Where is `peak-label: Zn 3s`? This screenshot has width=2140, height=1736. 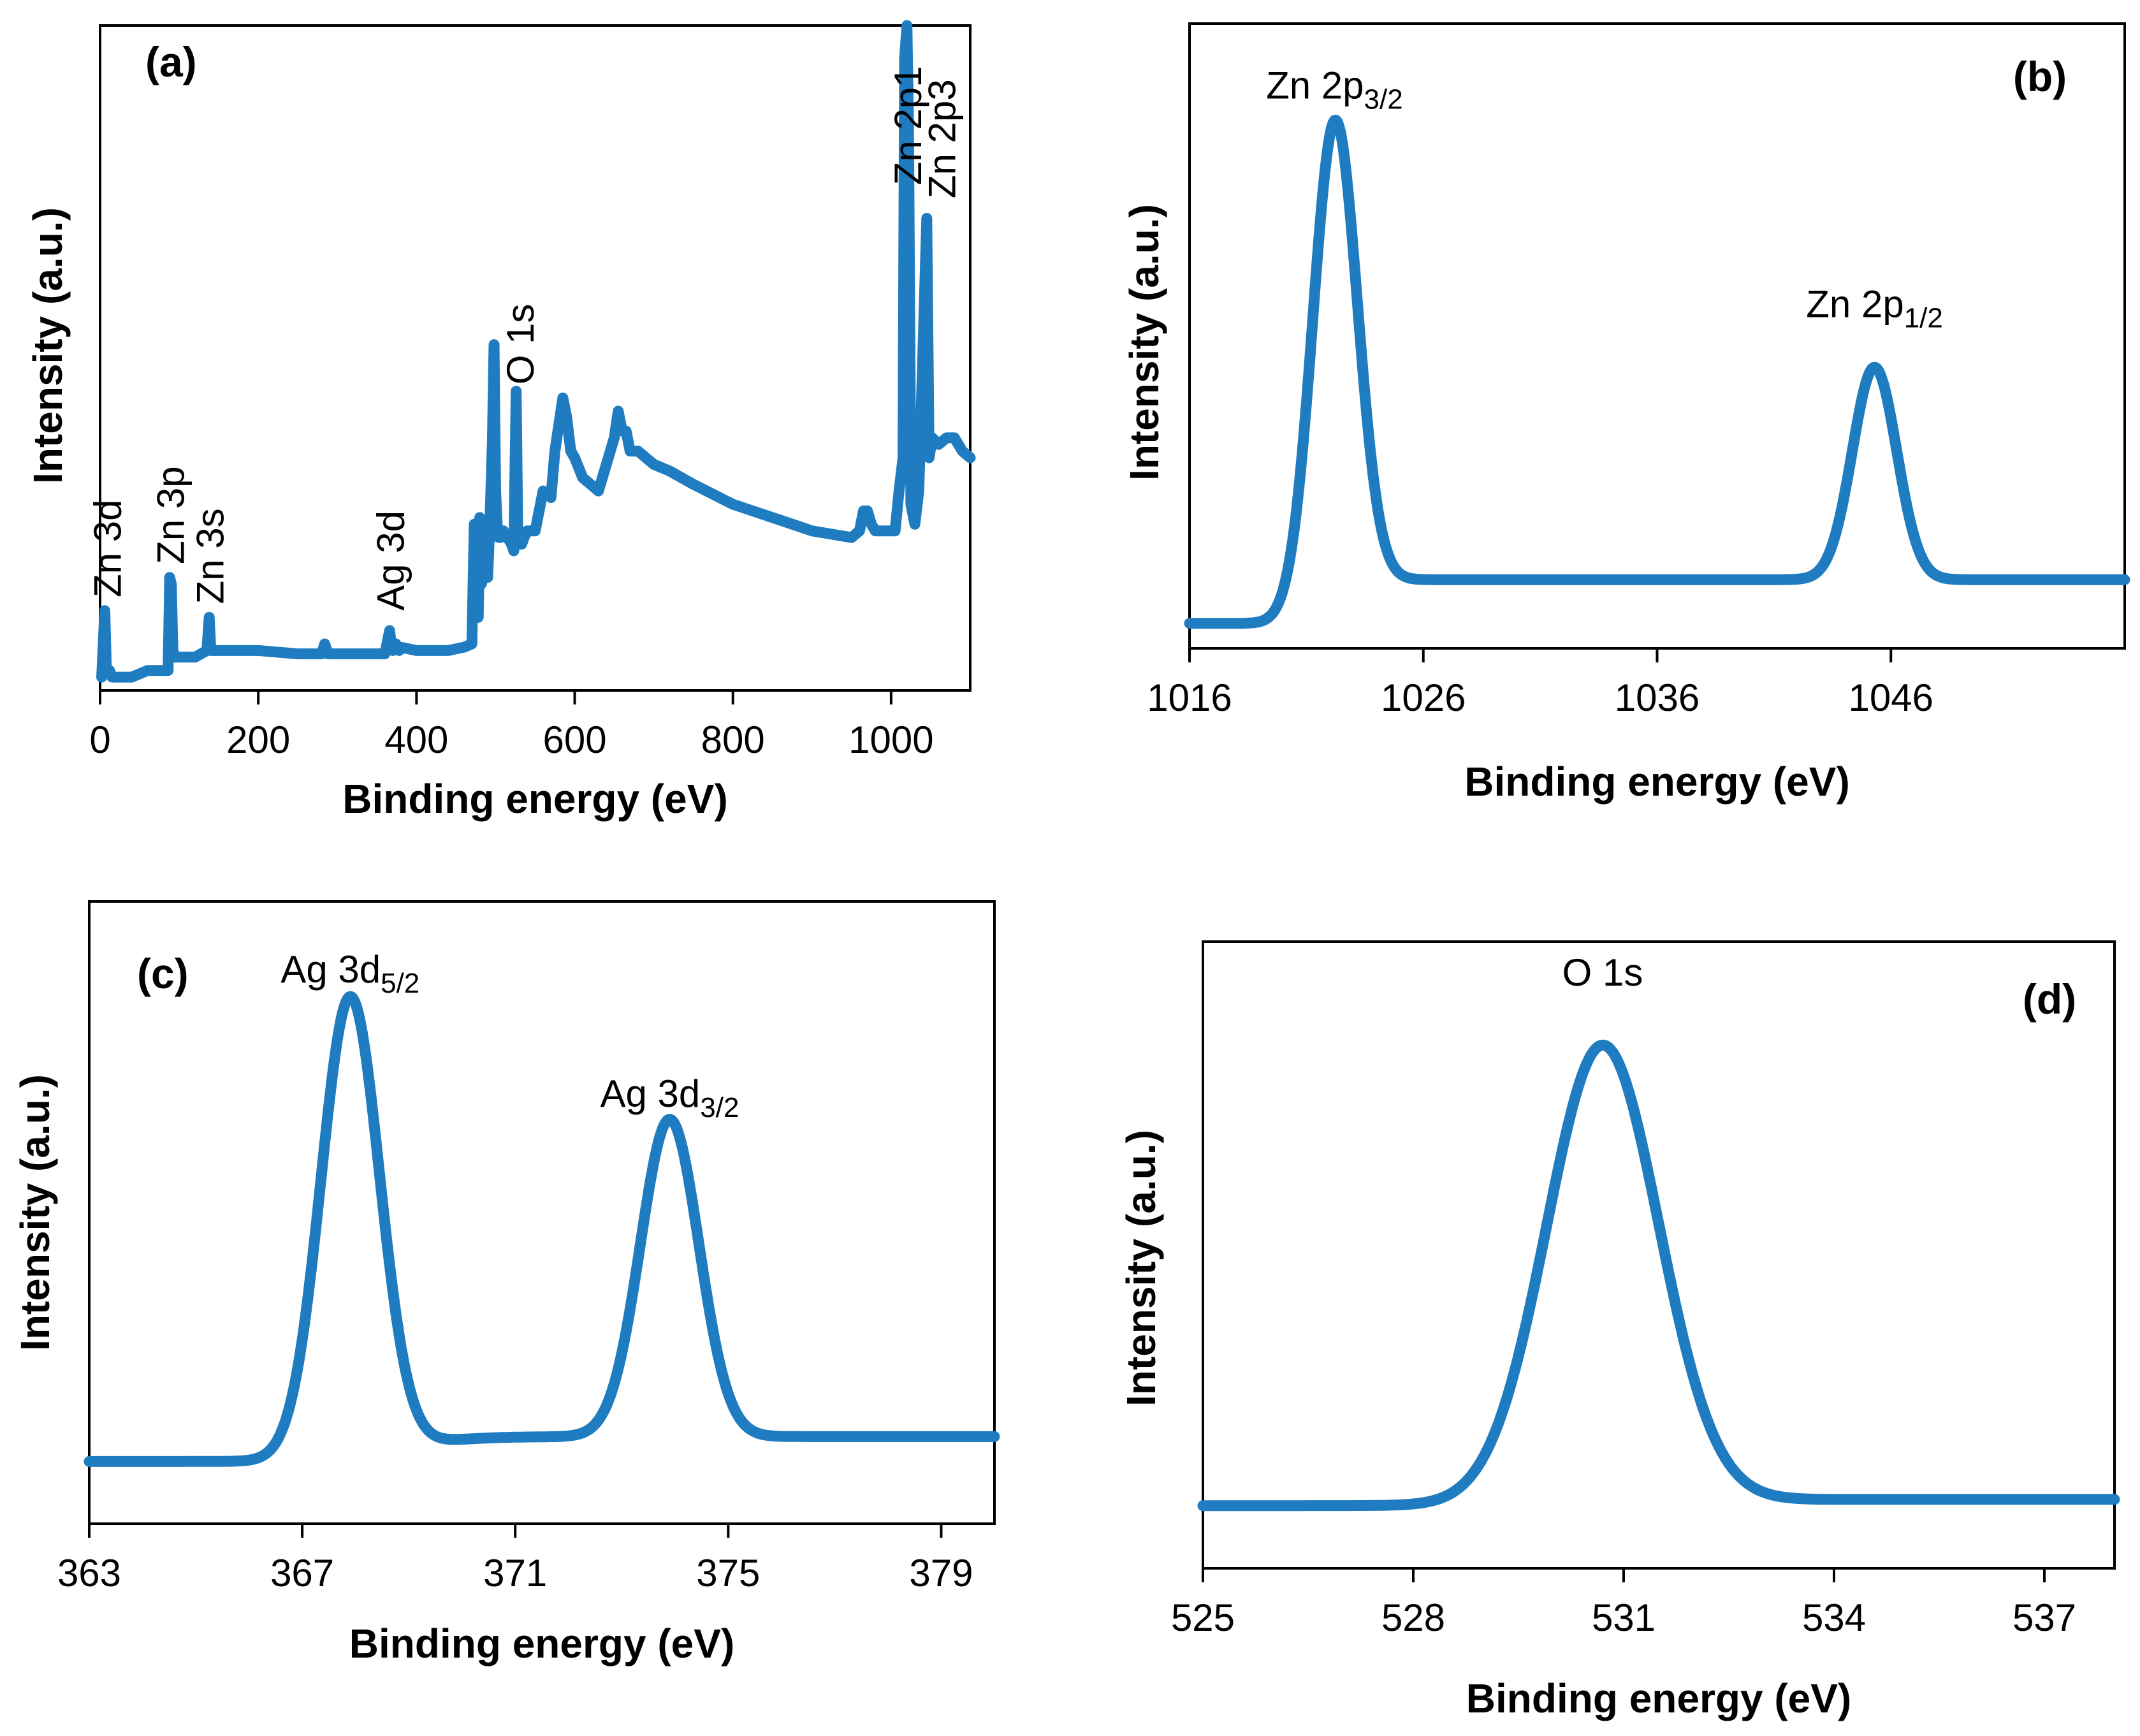
peak-label: Zn 3s is located at coordinates (211, 556).